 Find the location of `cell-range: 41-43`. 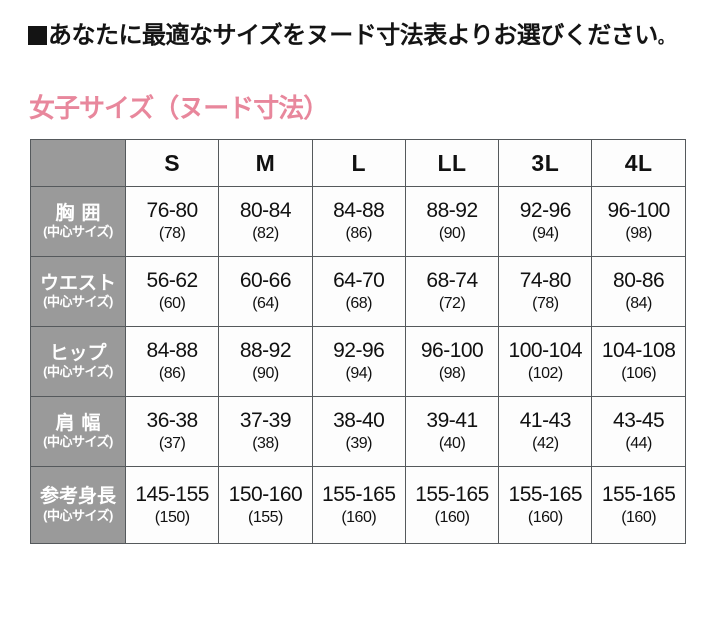

cell-range: 41-43 is located at coordinates (545, 421).